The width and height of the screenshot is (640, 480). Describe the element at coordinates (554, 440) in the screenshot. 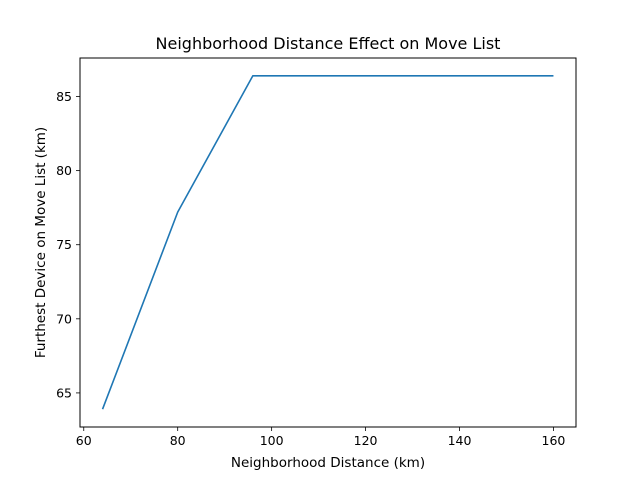

I see `x-tick-label: 160` at that location.